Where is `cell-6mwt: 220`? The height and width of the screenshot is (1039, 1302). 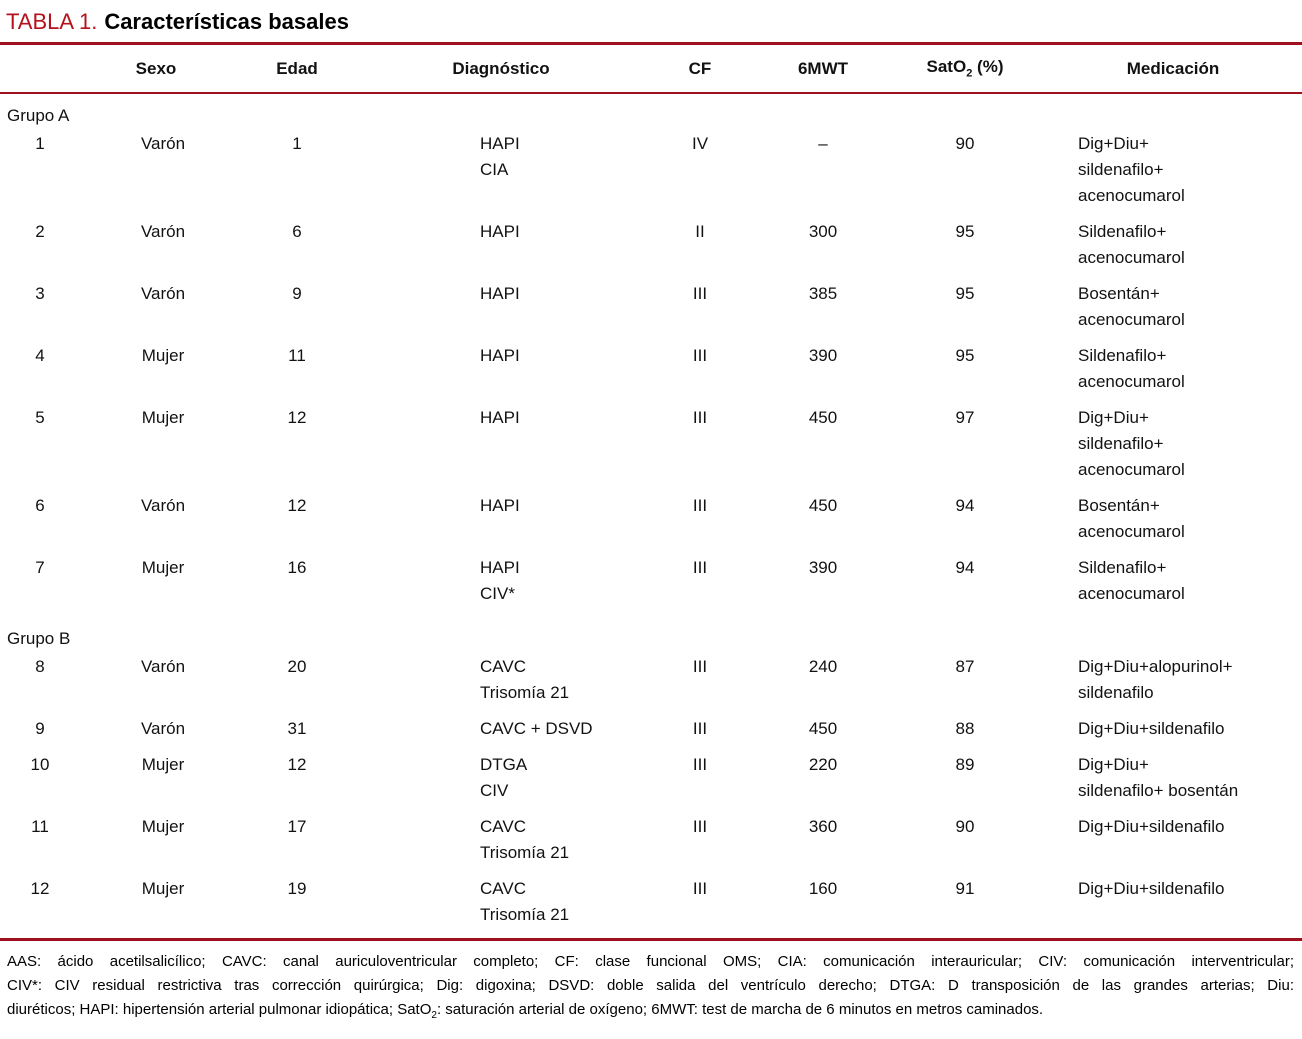
cell-6mwt: 220 is located at coordinates (823, 764).